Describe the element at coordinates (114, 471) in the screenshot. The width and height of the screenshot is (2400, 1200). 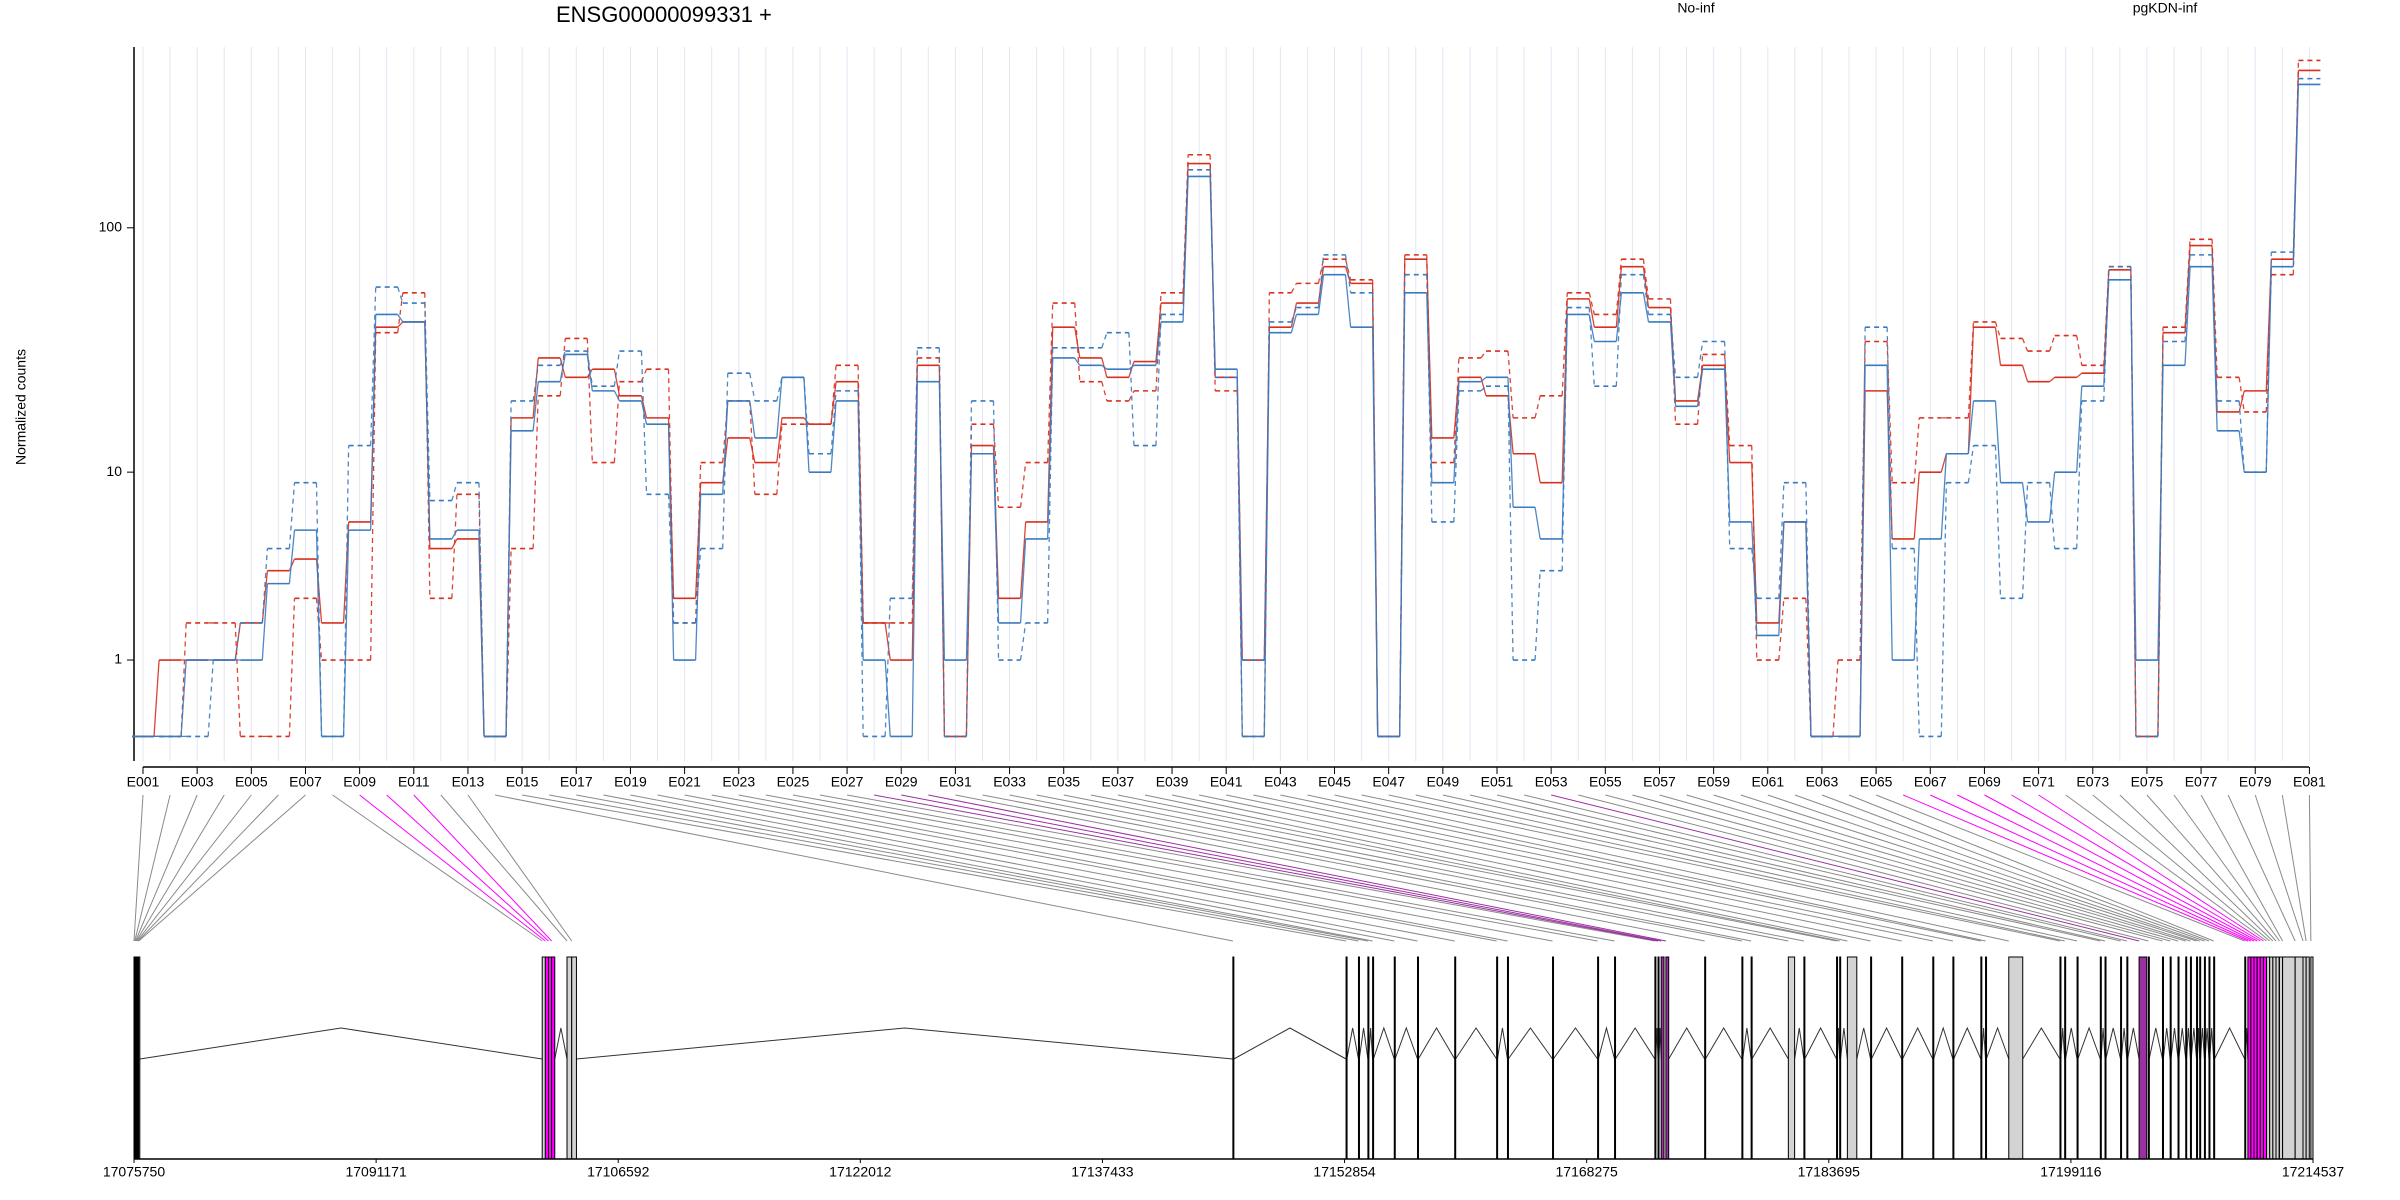
I see `y-tick-label: 10` at that location.